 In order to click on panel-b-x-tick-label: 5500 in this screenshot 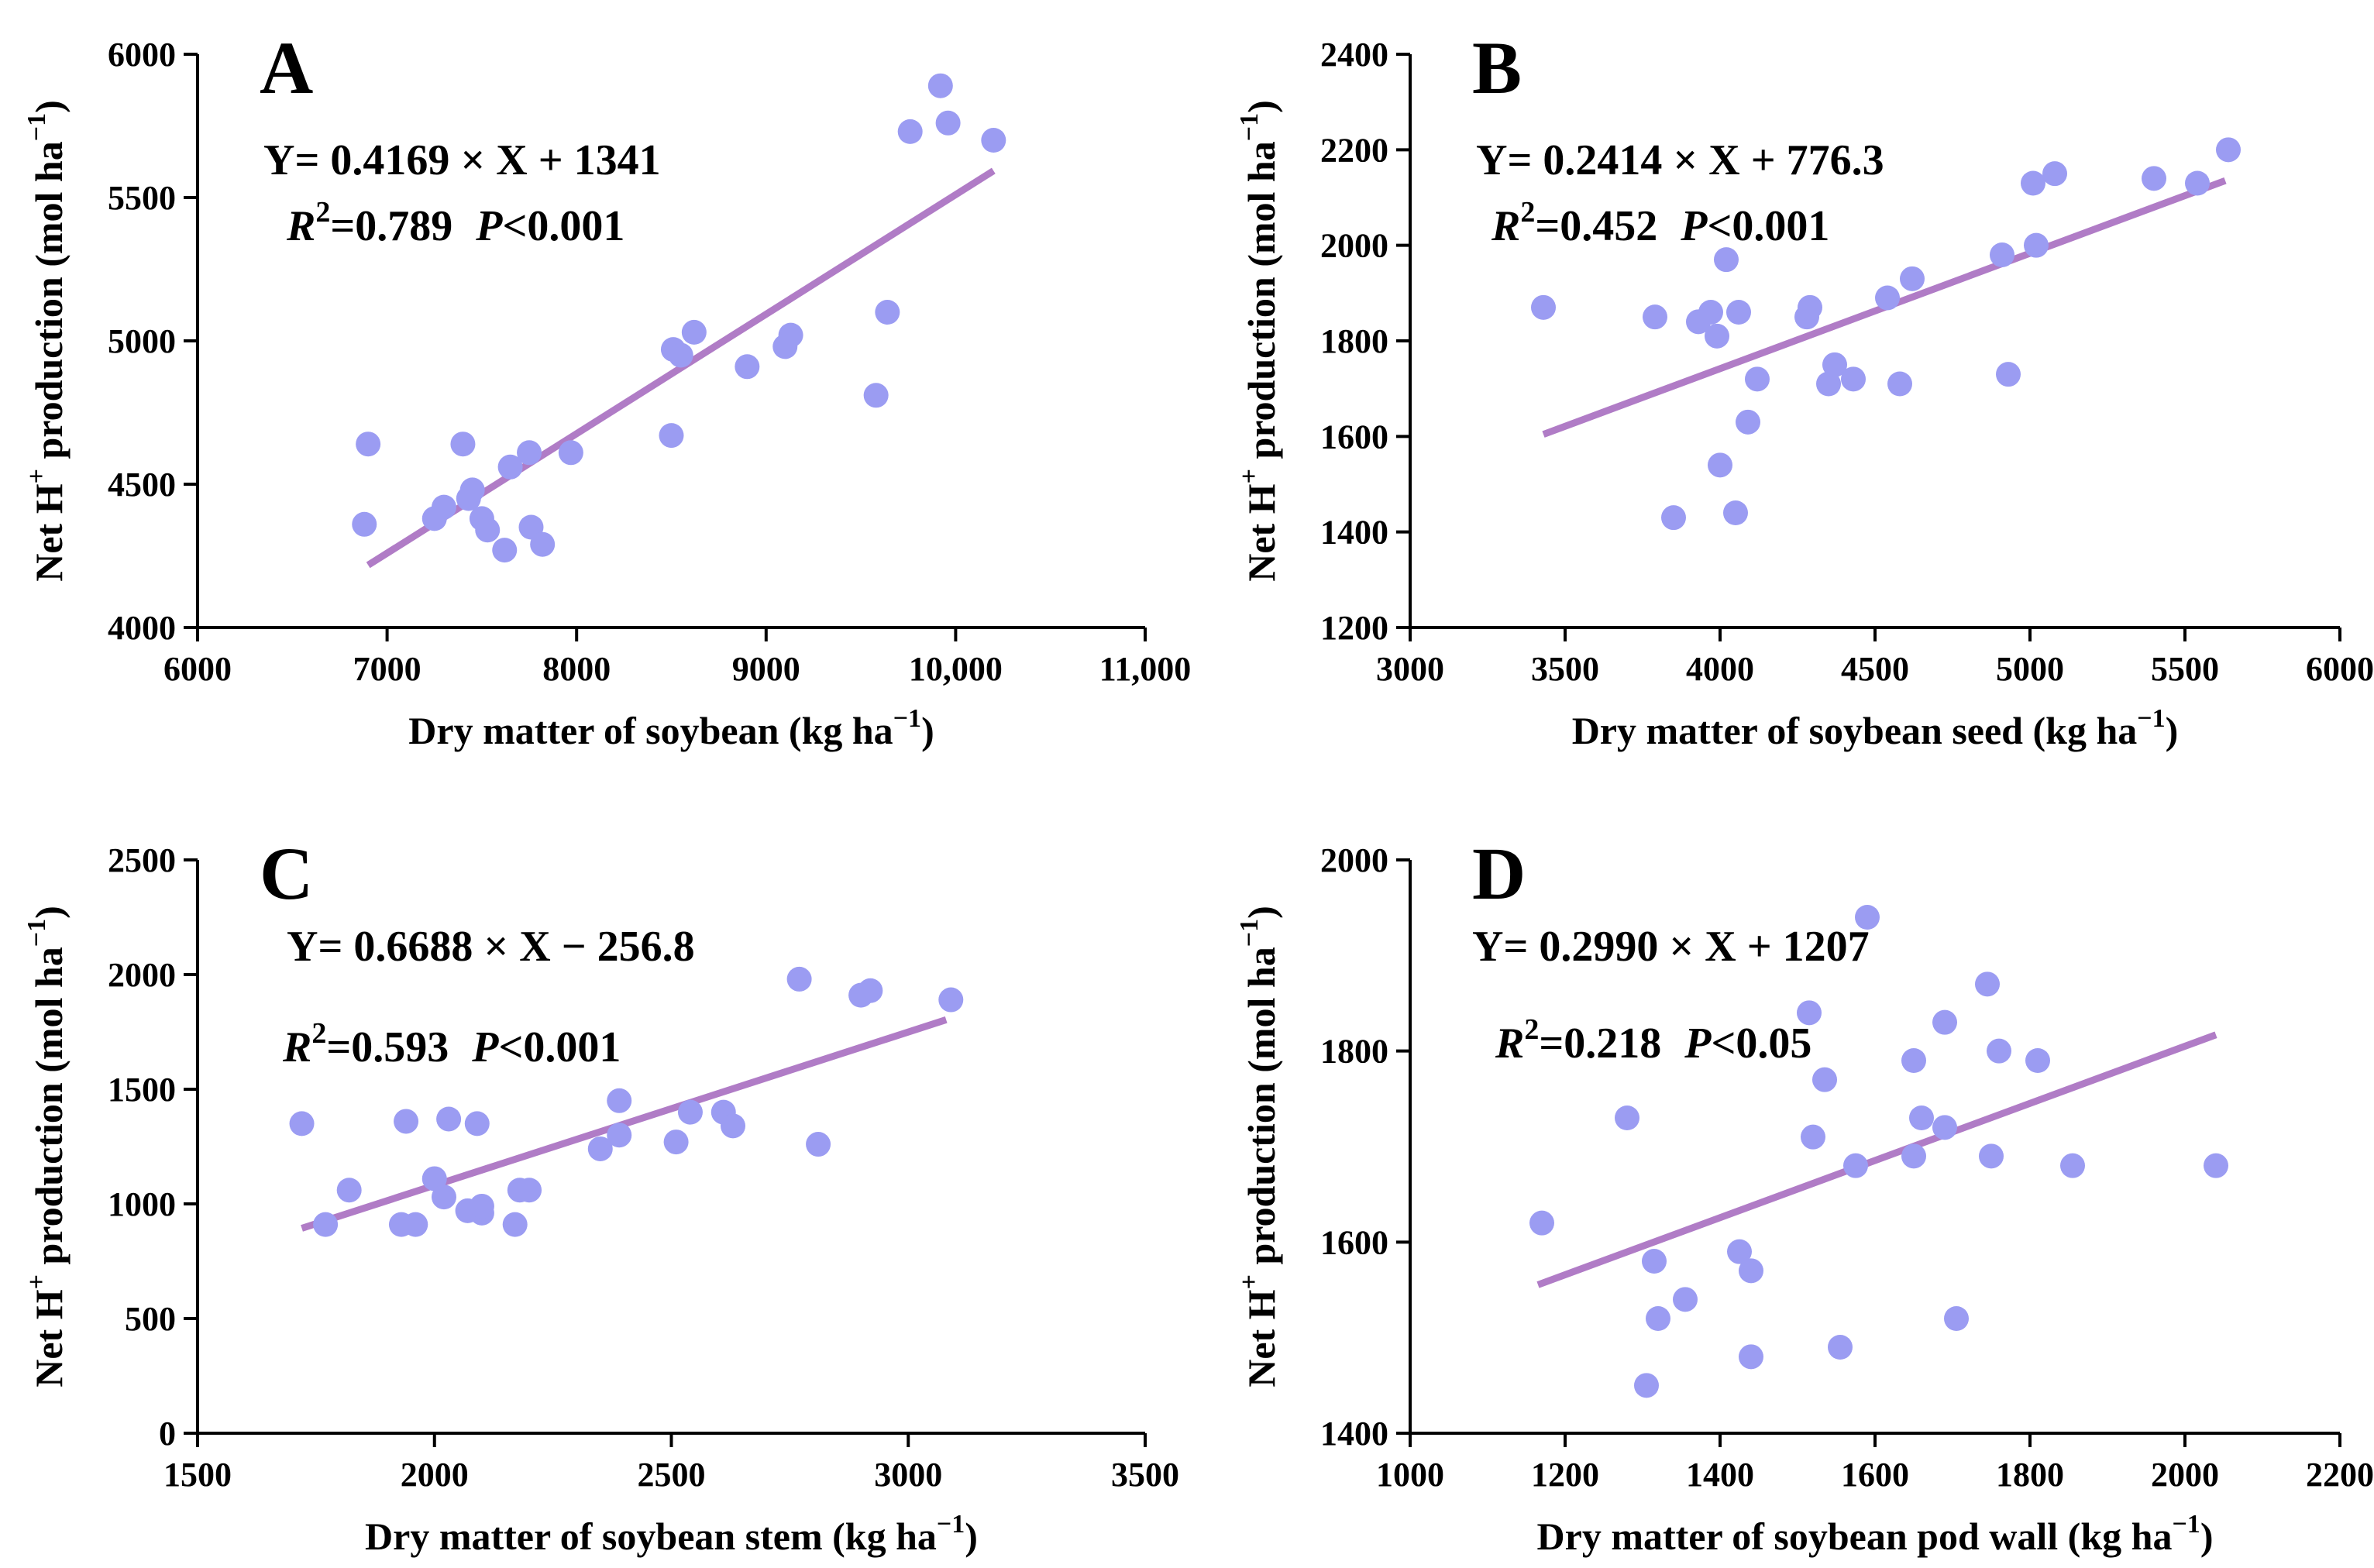, I will do `click(2185, 669)`.